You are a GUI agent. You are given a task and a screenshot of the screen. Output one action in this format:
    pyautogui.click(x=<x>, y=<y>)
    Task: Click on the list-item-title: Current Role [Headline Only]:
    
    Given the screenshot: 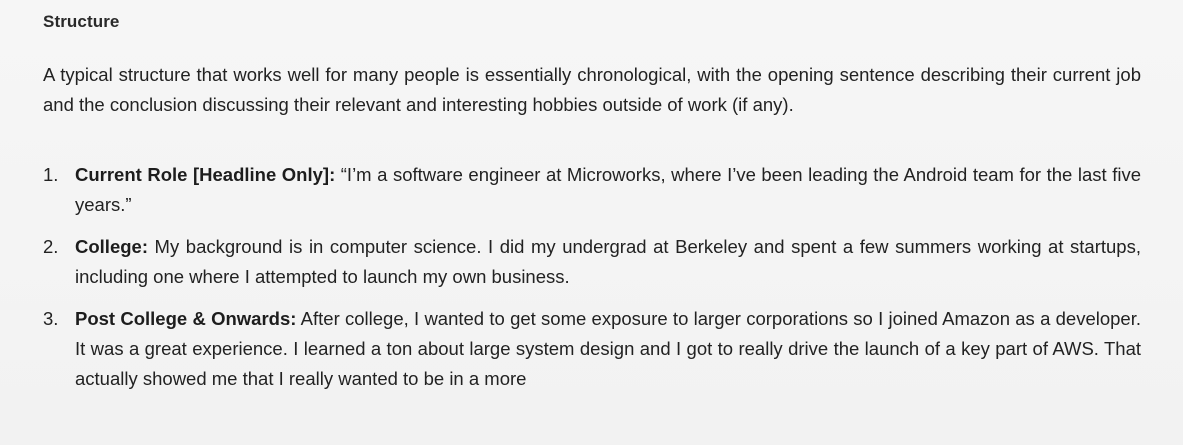 What is the action you would take?
    pyautogui.click(x=205, y=174)
    